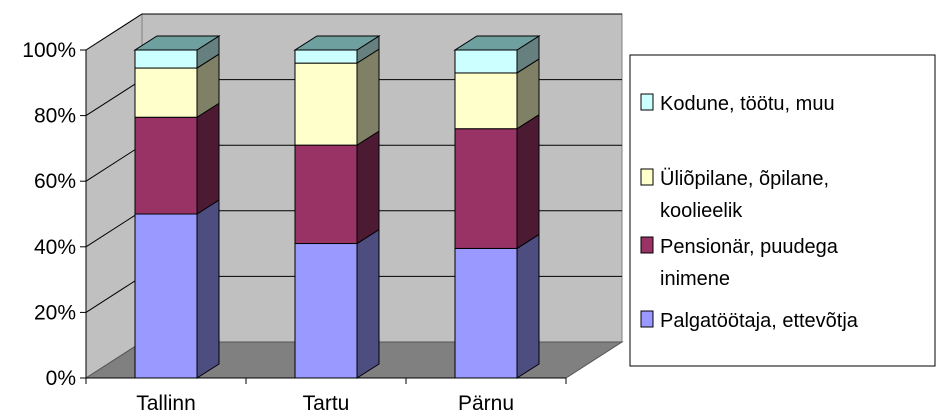 This screenshot has height=420, width=939. I want to click on legend-label: inimene, so click(695, 279).